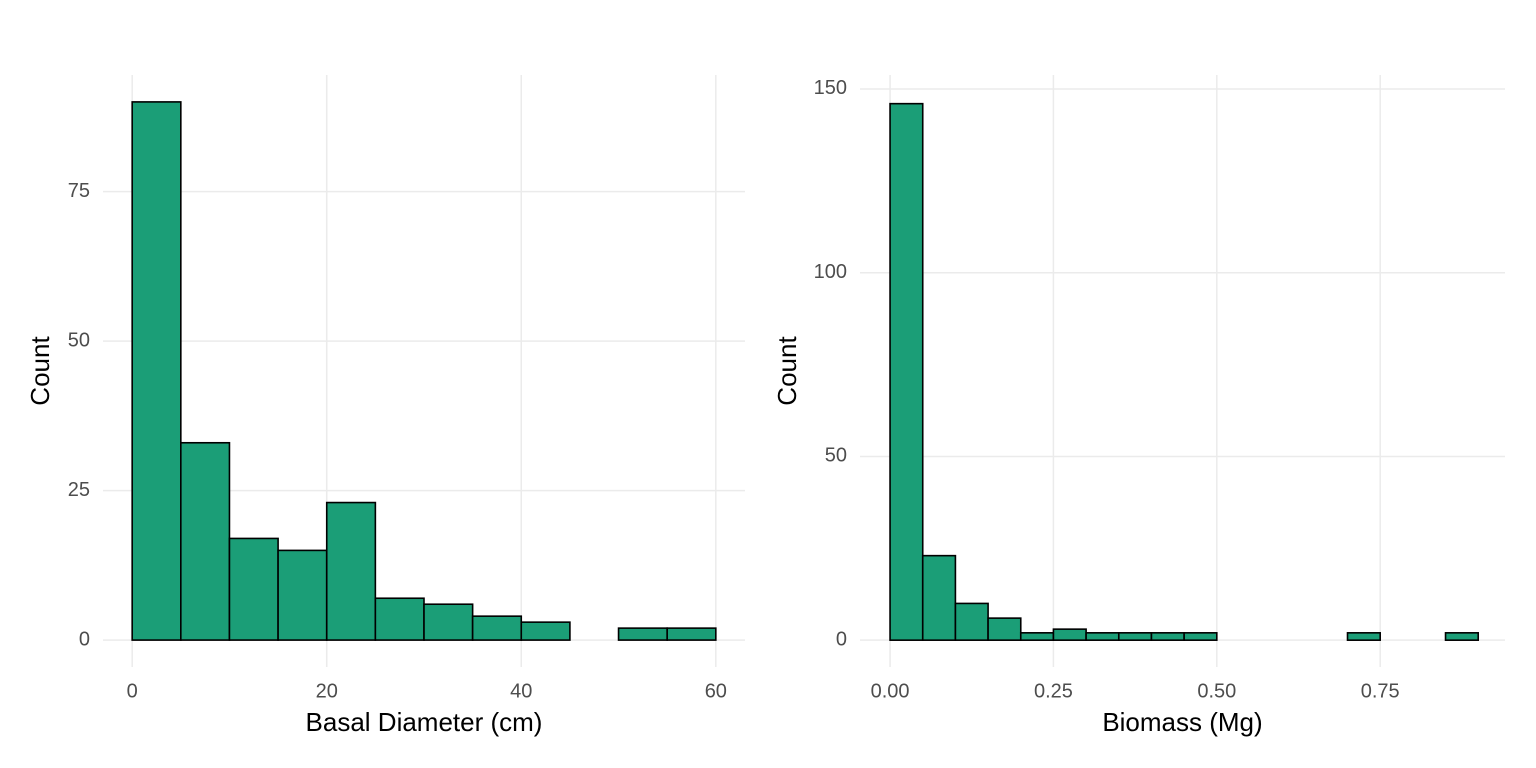 Image resolution: width=1536 pixels, height=768 pixels. Describe the element at coordinates (1053, 691) in the screenshot. I see `x-tick-label: 0.25` at that location.